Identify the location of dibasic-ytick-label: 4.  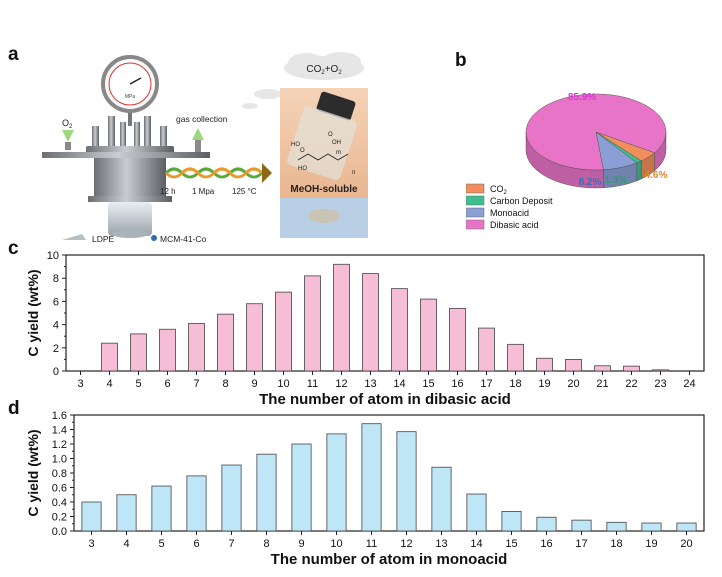
(56, 326).